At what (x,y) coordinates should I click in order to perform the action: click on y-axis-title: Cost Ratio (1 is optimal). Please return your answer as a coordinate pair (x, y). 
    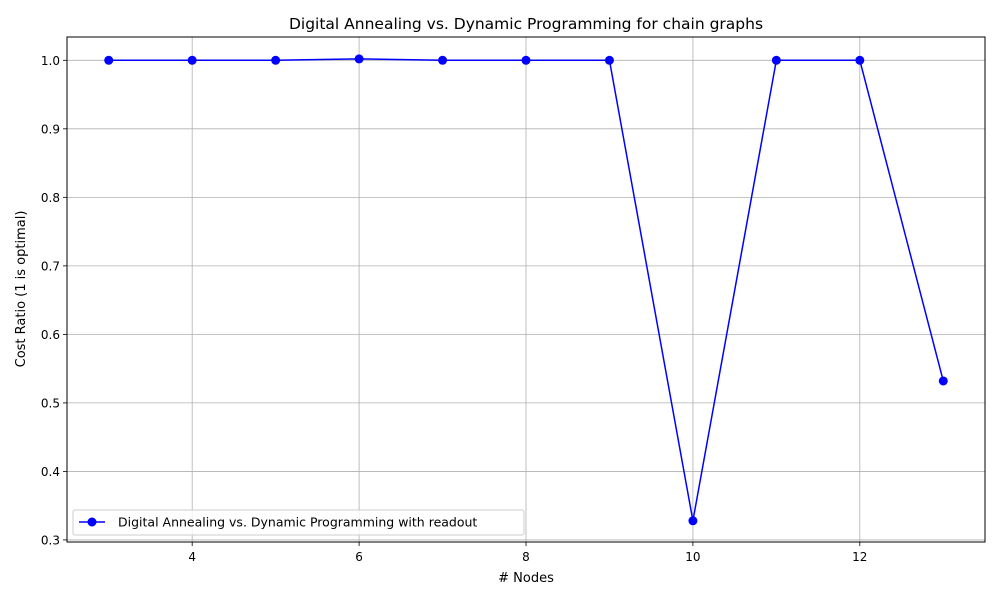
    Looking at the image, I should click on (21, 289).